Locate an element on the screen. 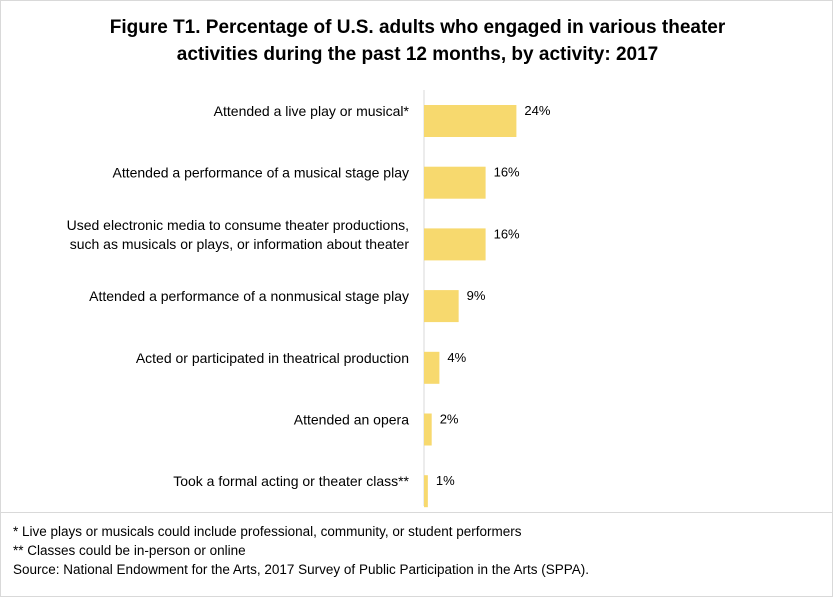  value-label-1: 16% is located at coordinates (507, 172).